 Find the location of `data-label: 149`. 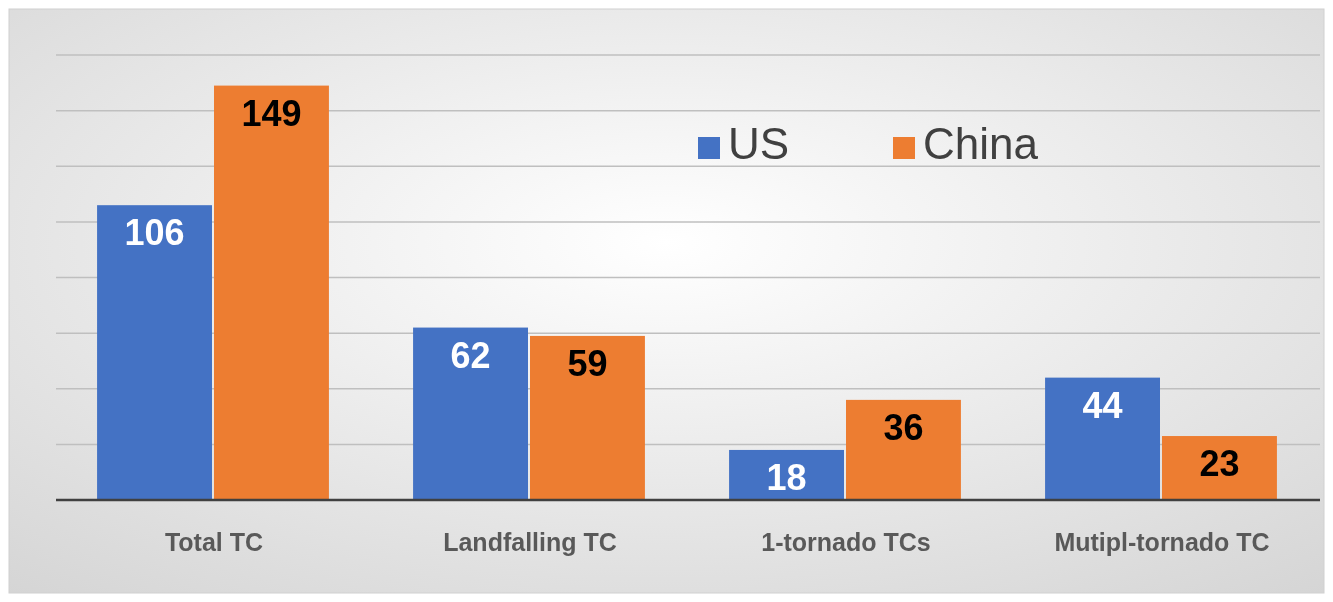

data-label: 149 is located at coordinates (271, 113).